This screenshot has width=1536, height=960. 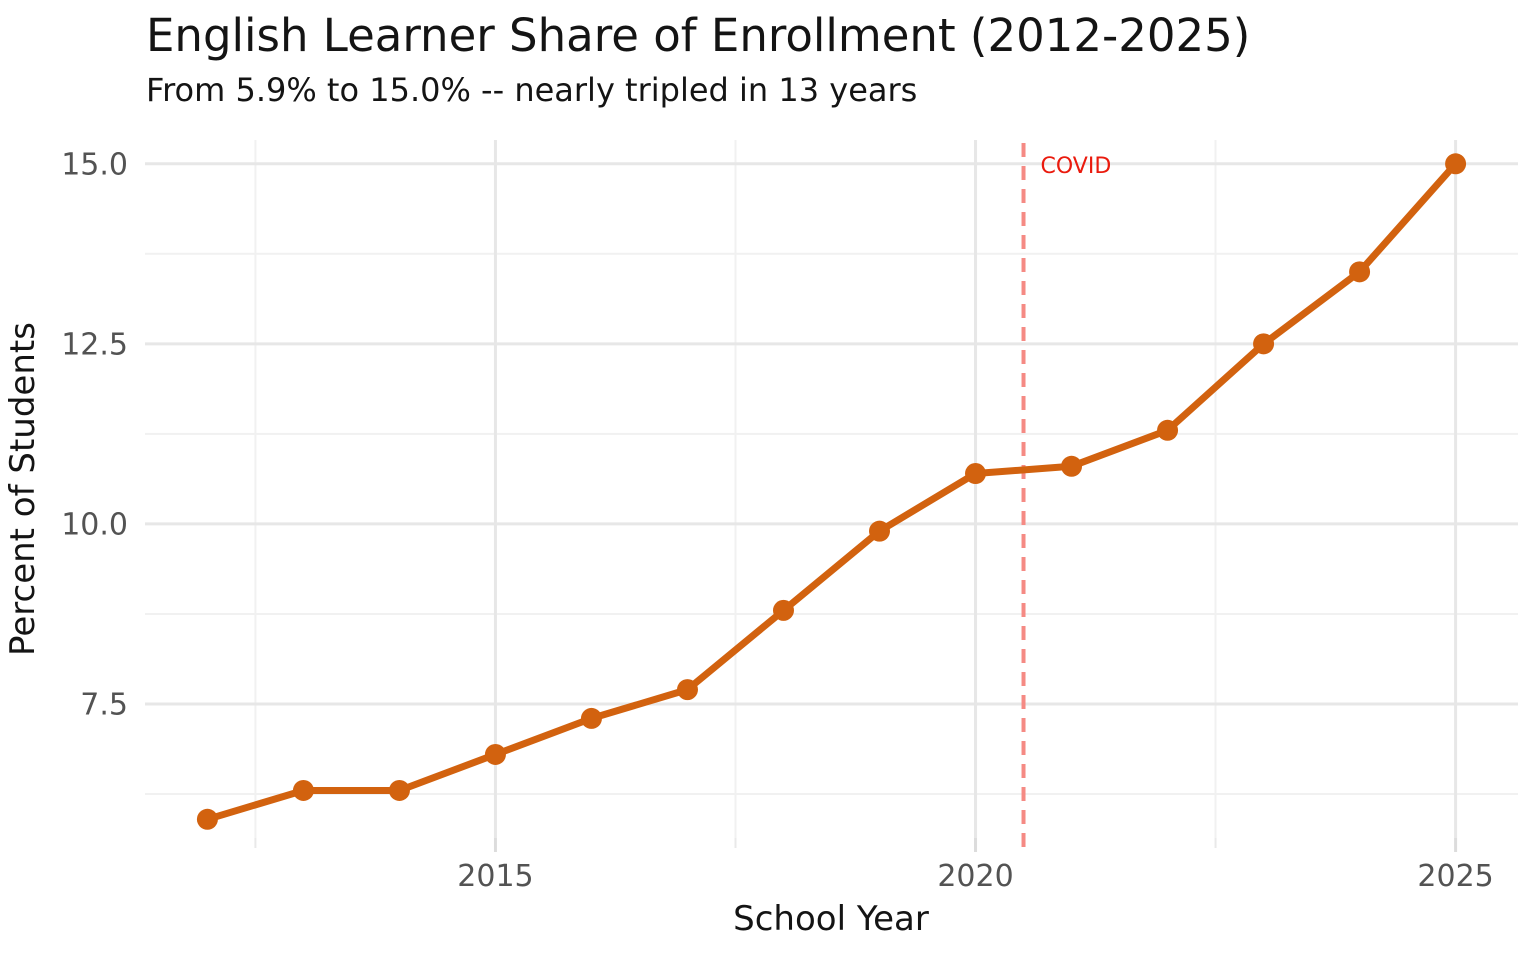 What do you see at coordinates (975, 876) in the screenshot?
I see `x-tick-label: 2020` at bounding box center [975, 876].